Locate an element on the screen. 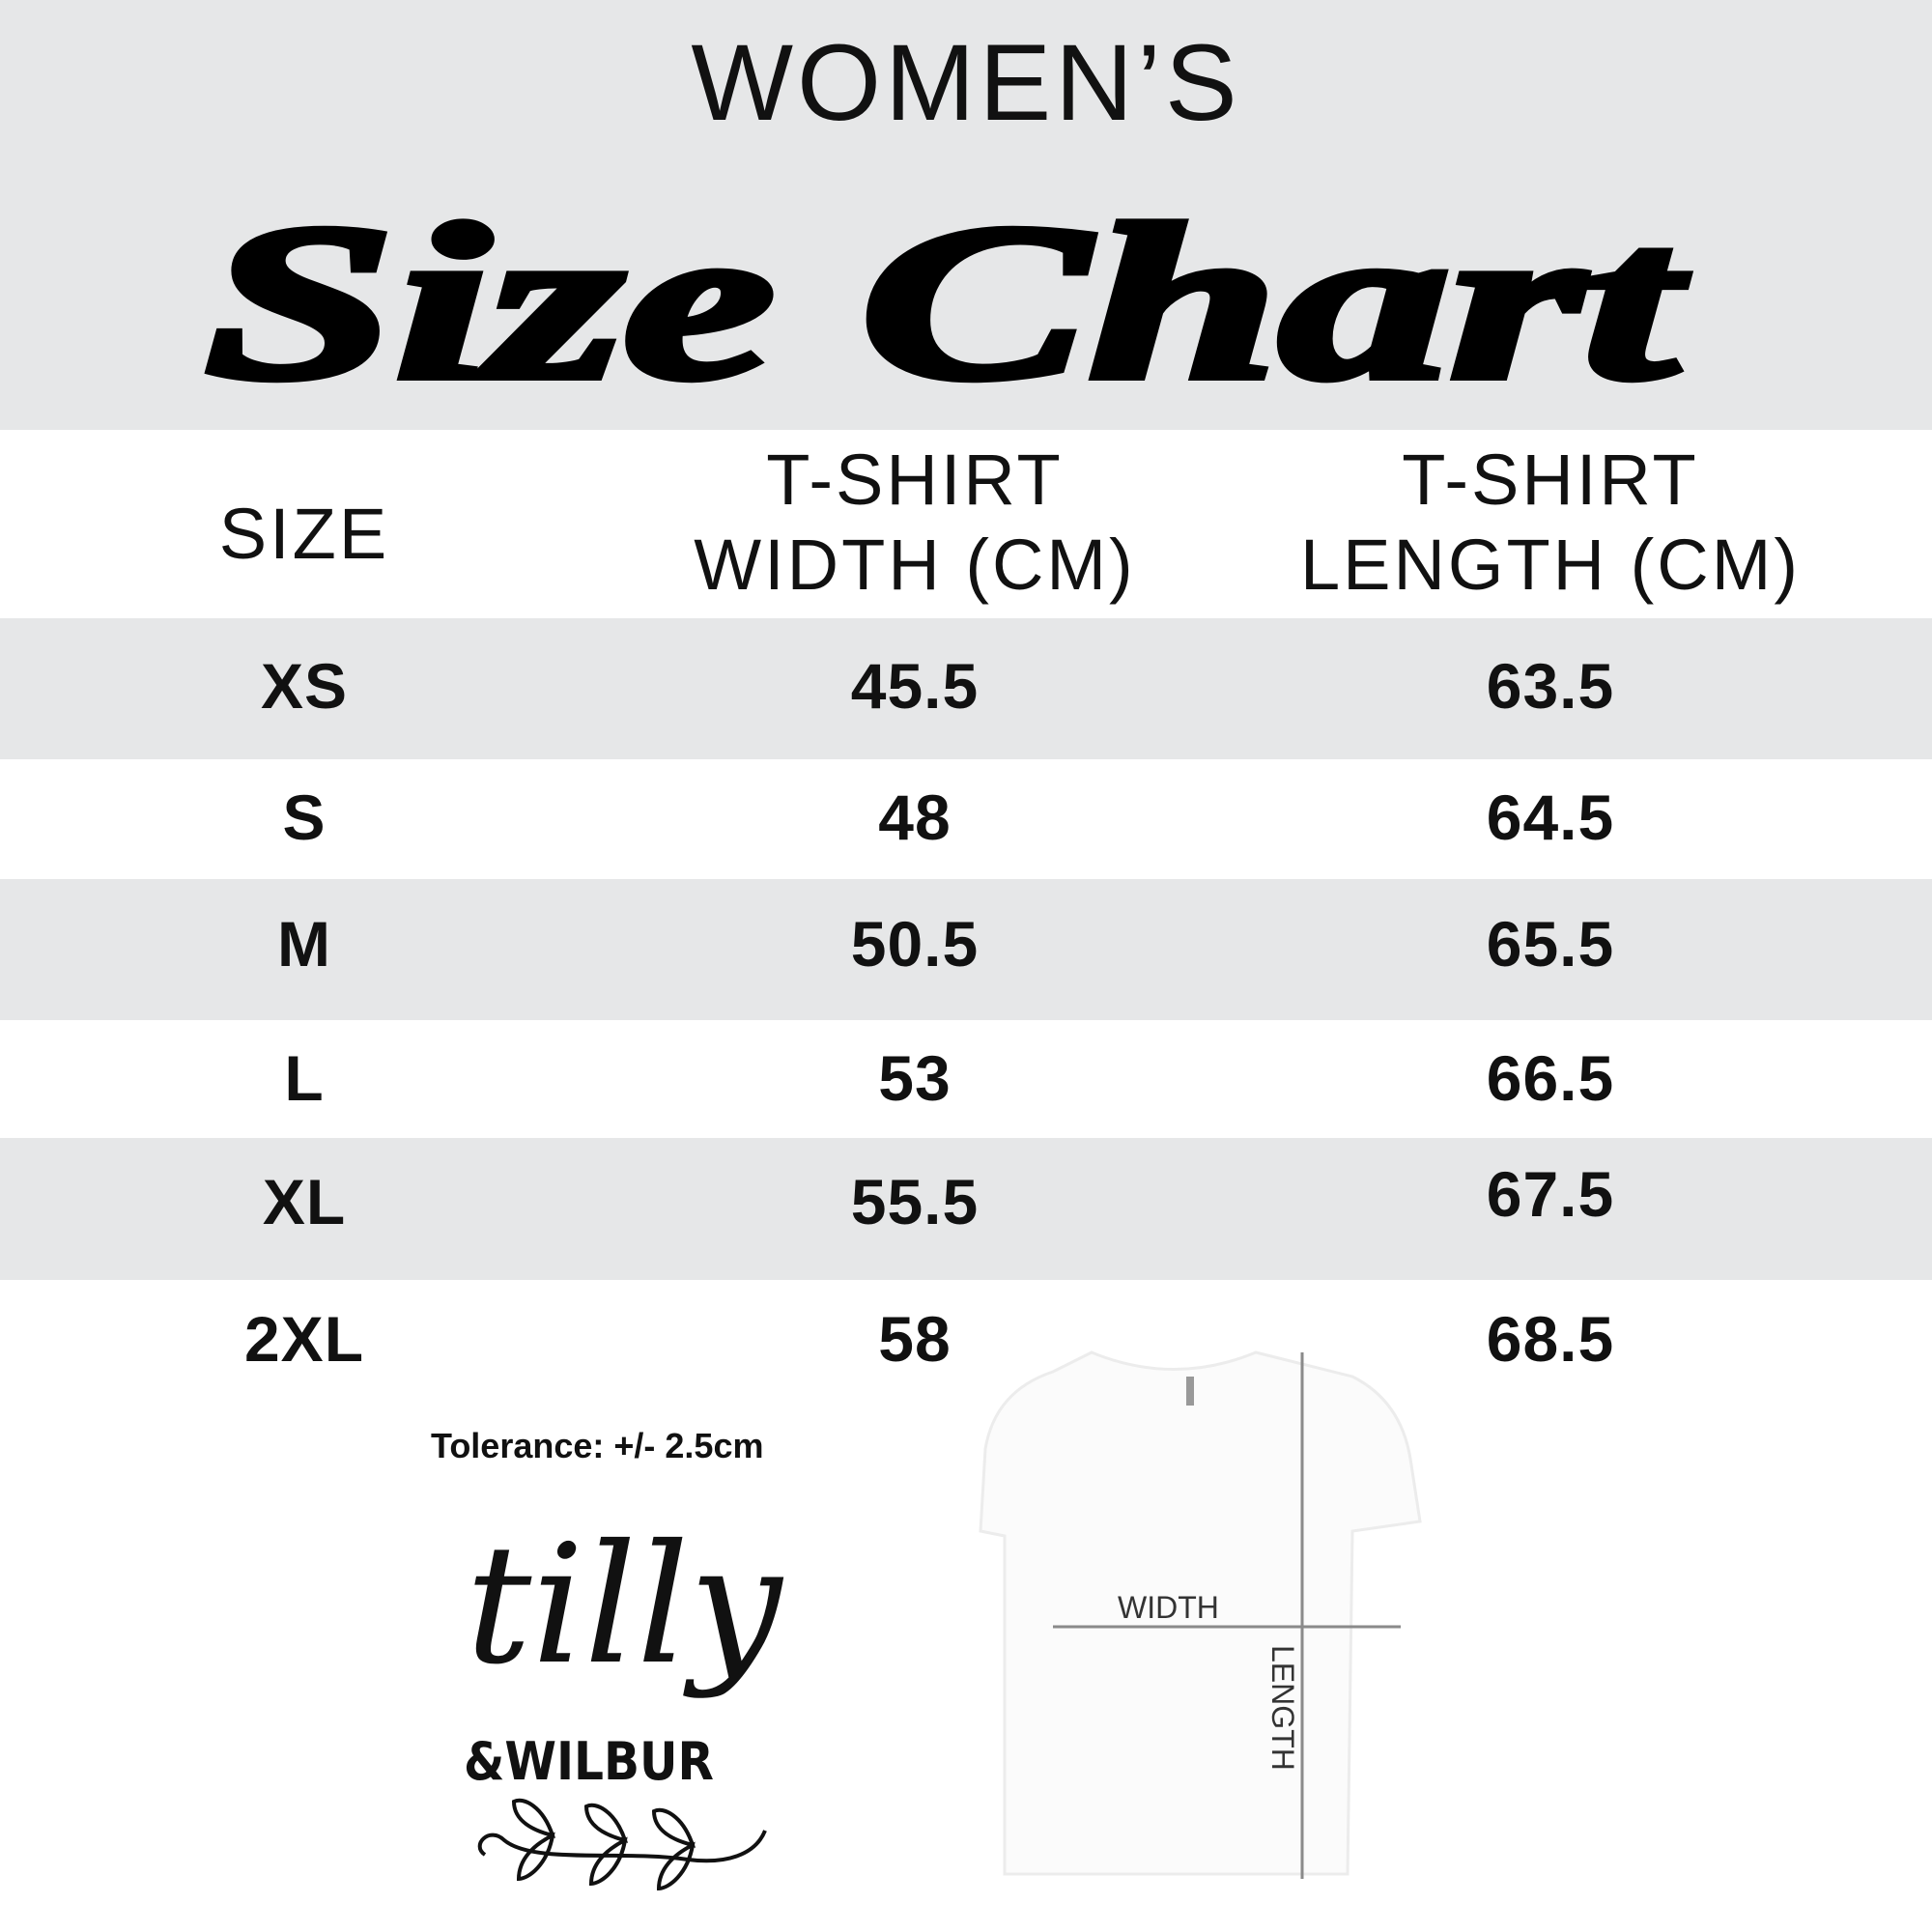 The height and width of the screenshot is (1932, 1932). cell-length: 64.5 is located at coordinates (1550, 817).